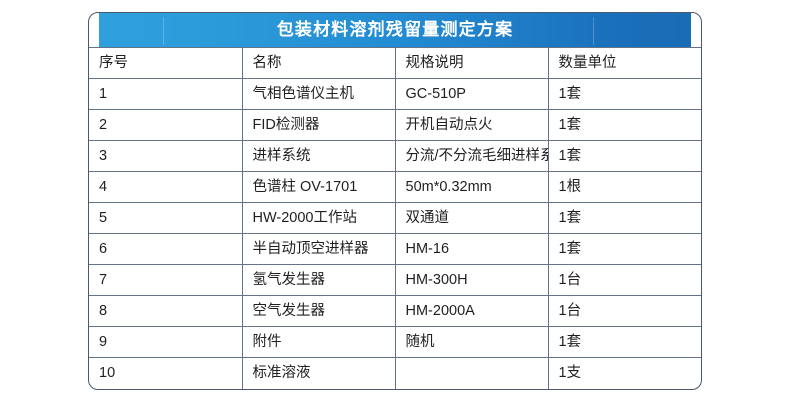 This screenshot has width=790, height=420. I want to click on table-row: 9 附件 随机 1套, so click(395, 342).